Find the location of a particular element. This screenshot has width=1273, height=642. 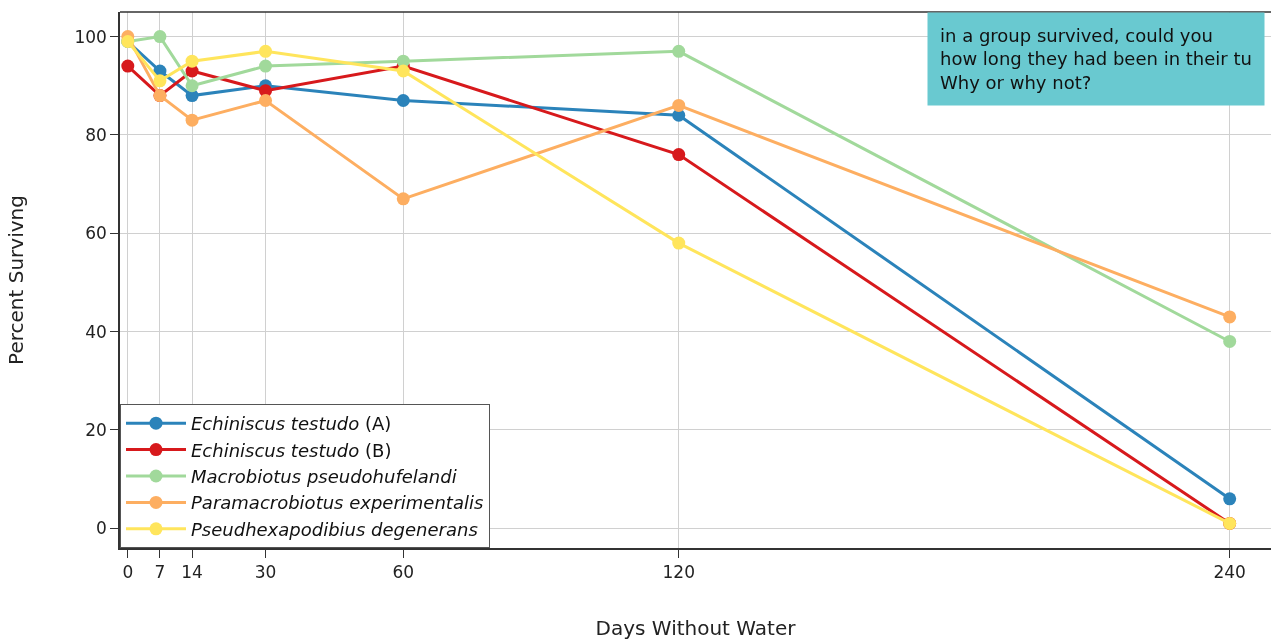

x-tick-label: 30 is located at coordinates (265, 572).